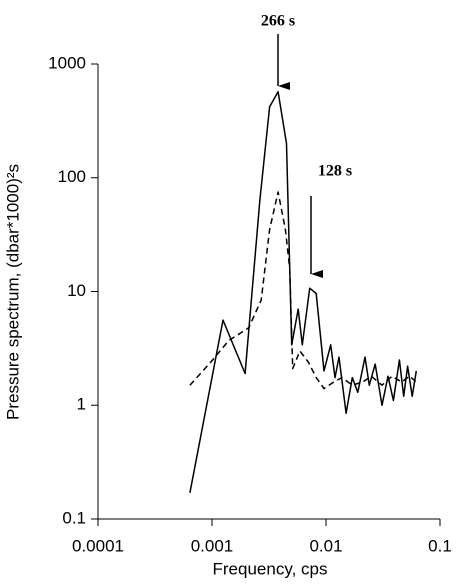 The height and width of the screenshot is (587, 456). I want to click on y-tick-label: 100, so click(72, 176).